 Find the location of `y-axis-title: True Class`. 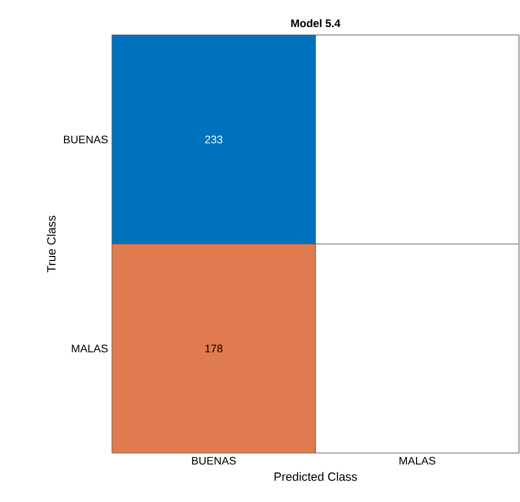

y-axis-title: True Class is located at coordinates (51, 244).